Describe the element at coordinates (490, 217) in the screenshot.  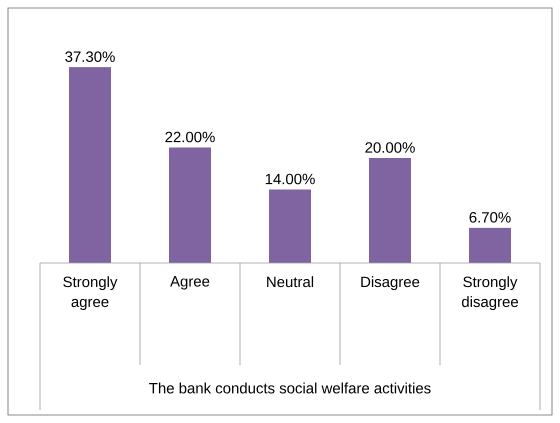
I see `data-label: 6.70%` at that location.